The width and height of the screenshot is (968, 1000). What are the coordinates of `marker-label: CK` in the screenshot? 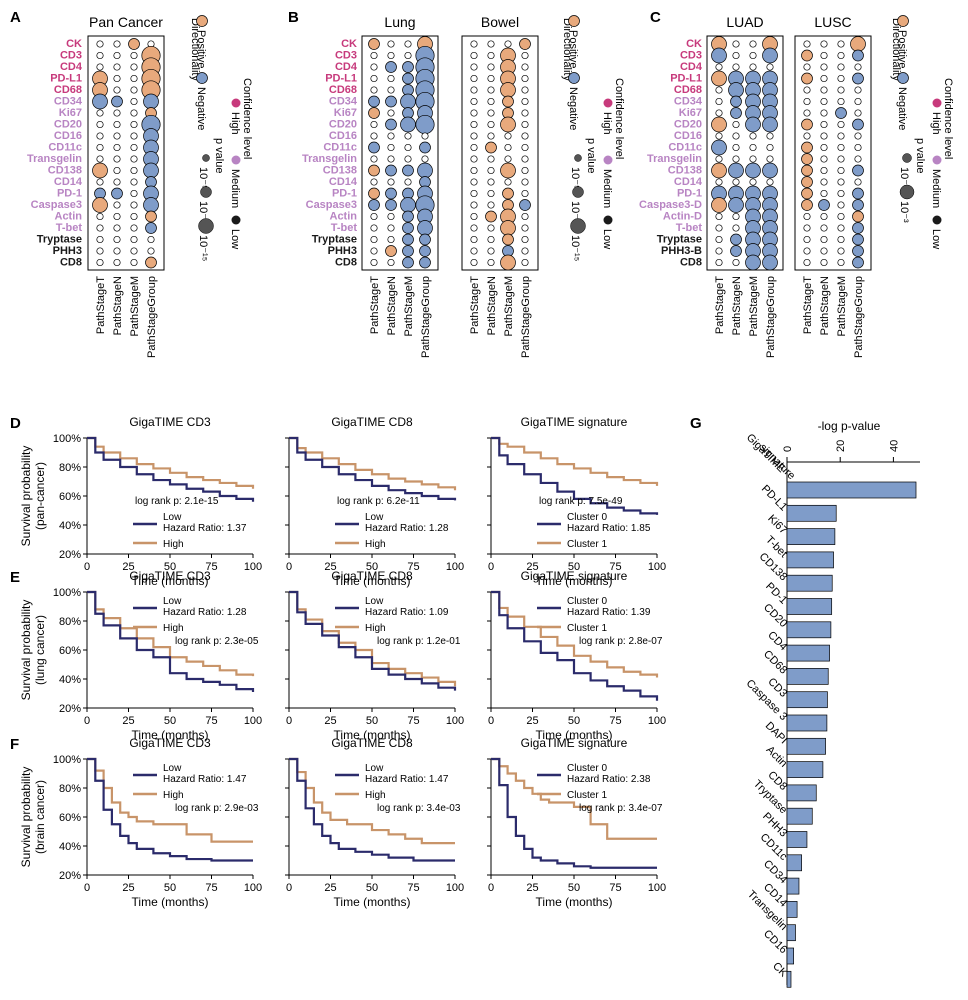 It's located at (349, 44).